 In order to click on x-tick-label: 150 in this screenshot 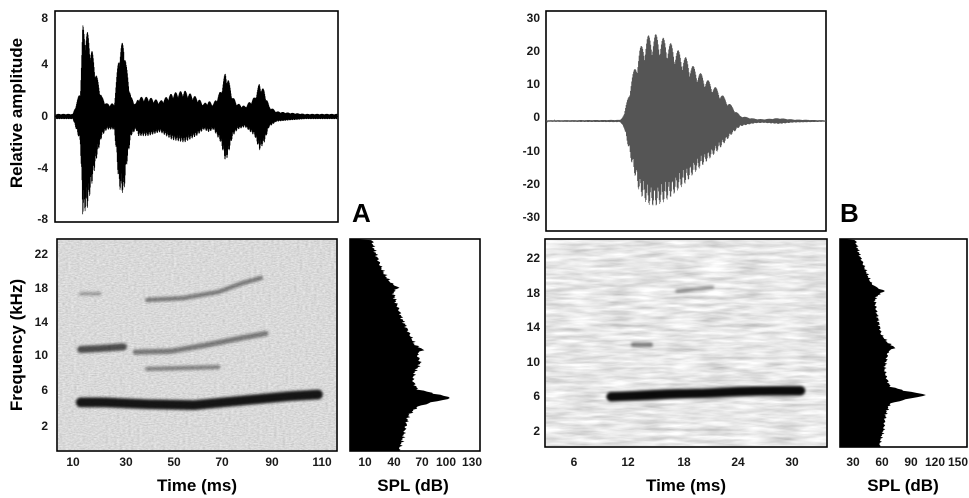, I will do `click(958, 462)`.